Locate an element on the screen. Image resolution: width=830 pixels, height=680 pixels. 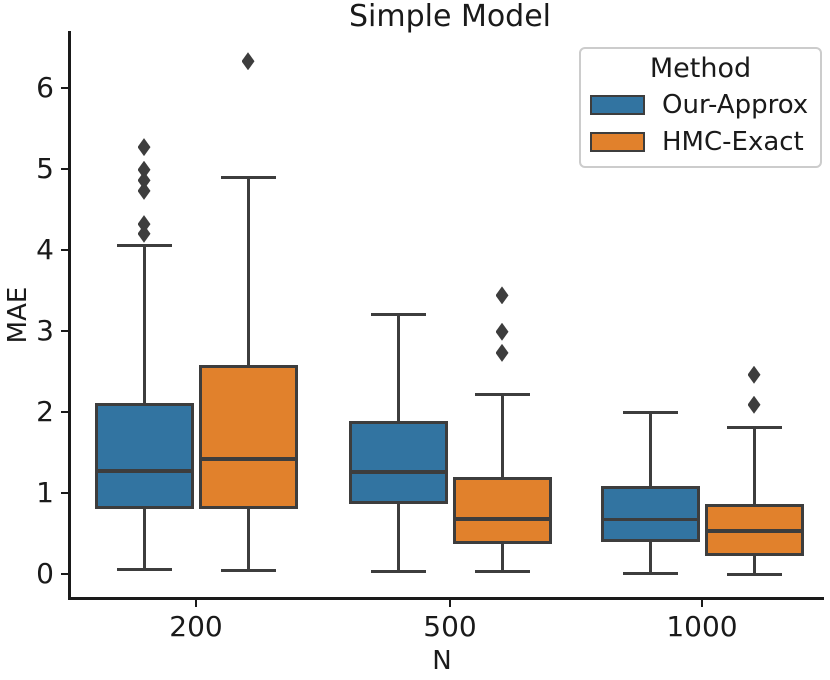
chart-title: Simple Model is located at coordinates (450, 17).